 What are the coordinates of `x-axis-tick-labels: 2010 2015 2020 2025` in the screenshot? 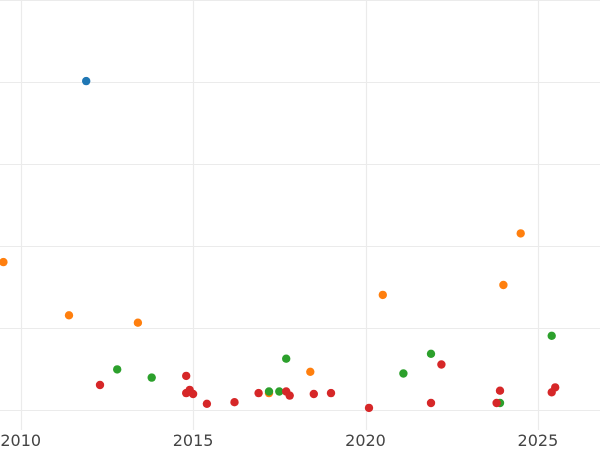 It's located at (279, 440).